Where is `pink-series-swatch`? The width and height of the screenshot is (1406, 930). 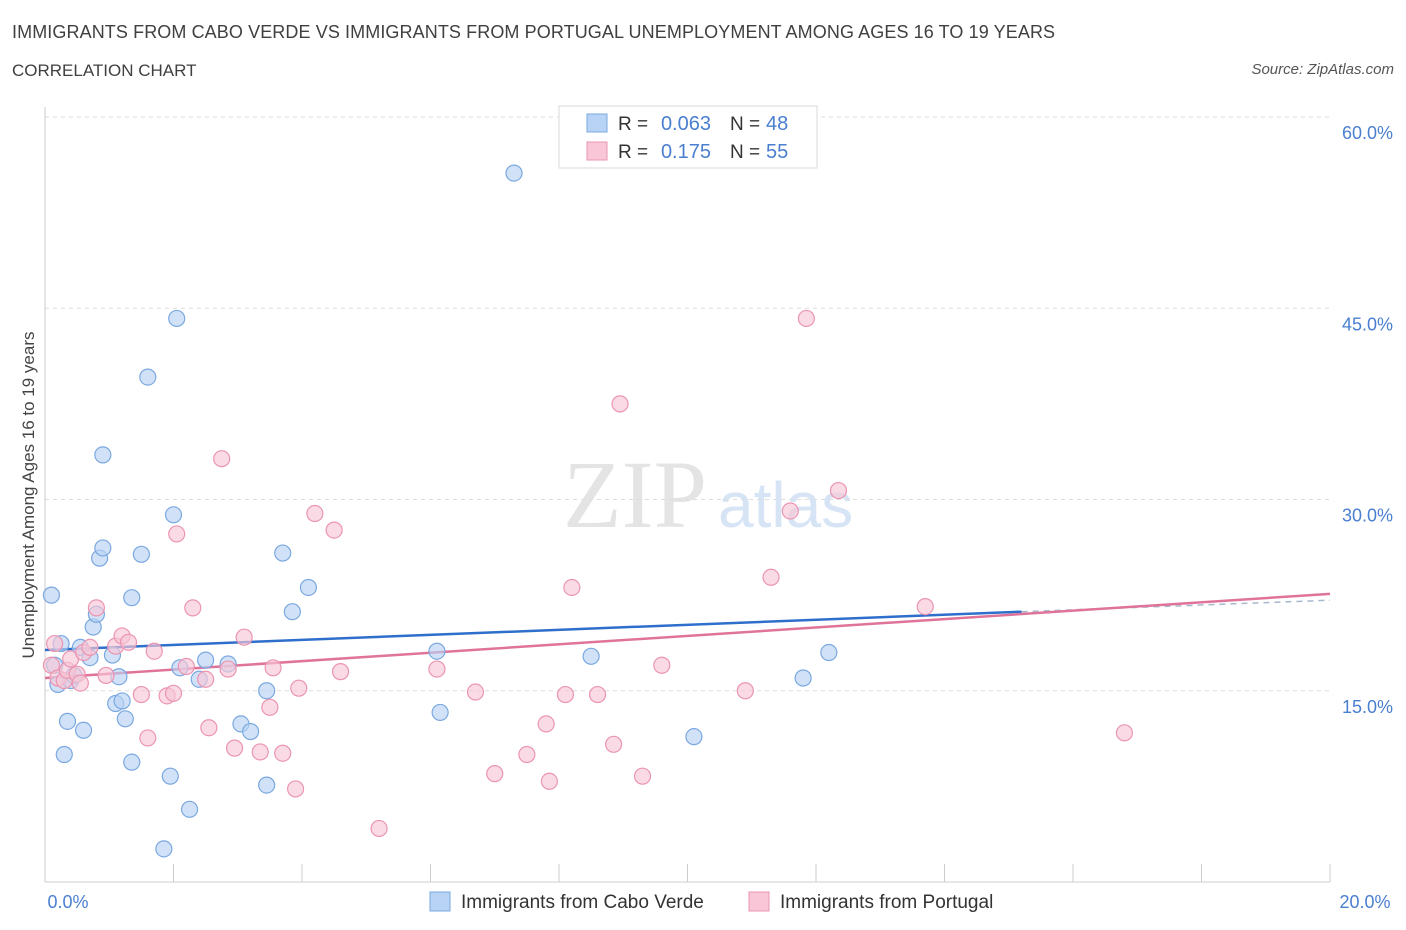 pink-series-swatch is located at coordinates (759, 901).